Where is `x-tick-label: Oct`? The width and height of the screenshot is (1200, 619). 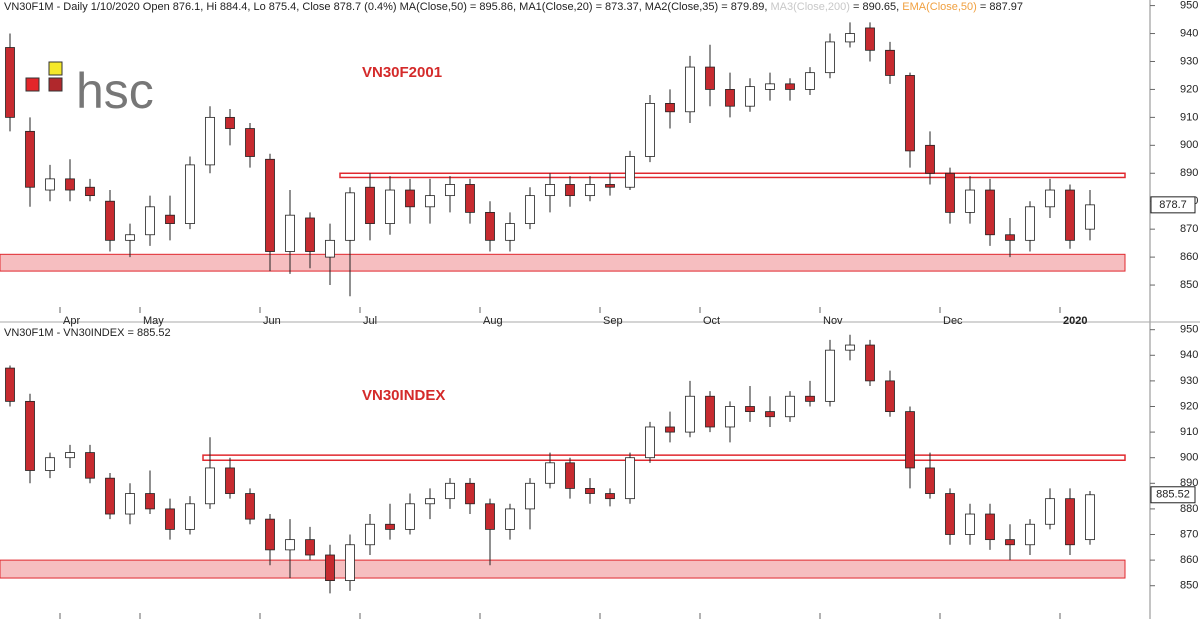 x-tick-label: Oct is located at coordinates (711, 321).